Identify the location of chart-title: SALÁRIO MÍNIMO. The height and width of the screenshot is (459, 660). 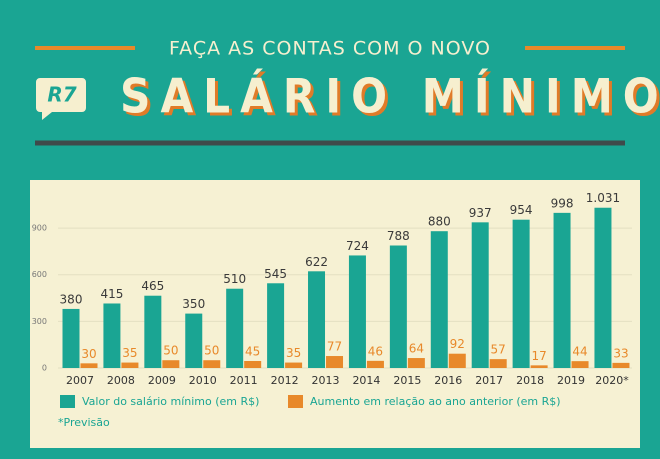
(390, 97).